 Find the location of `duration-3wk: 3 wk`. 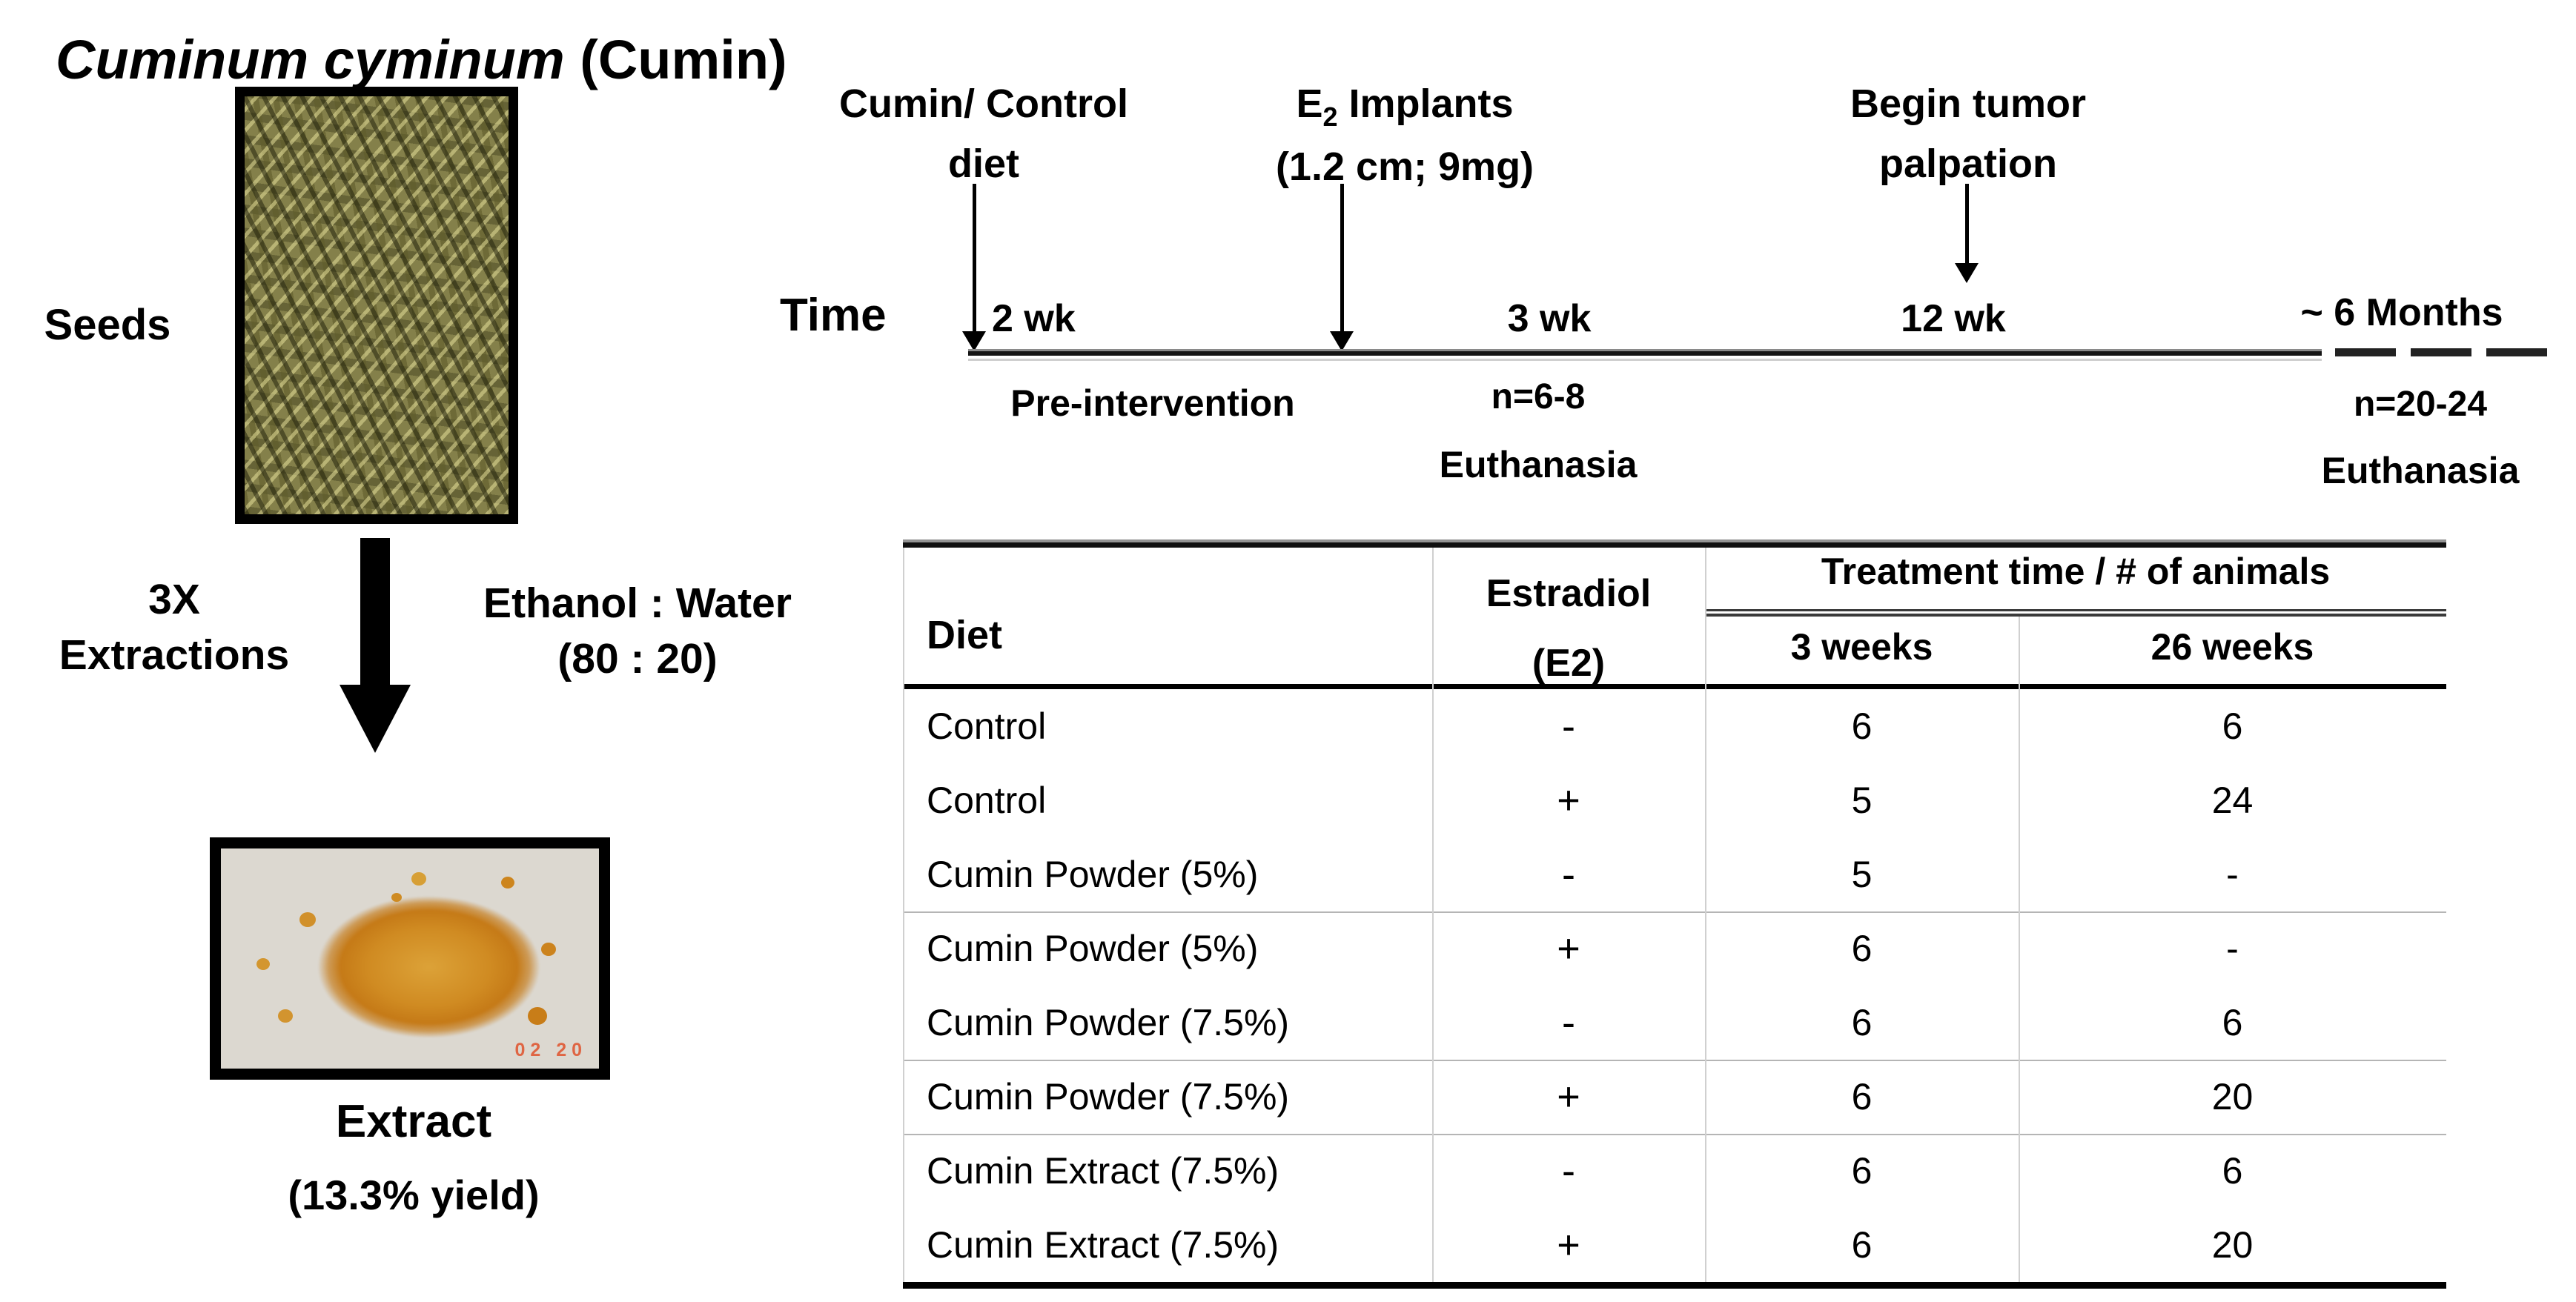

duration-3wk: 3 wk is located at coordinates (1549, 318).